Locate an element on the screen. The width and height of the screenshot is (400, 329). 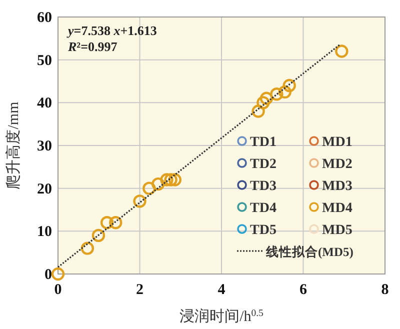
legend-label: MD1 is located at coordinates (337, 142).